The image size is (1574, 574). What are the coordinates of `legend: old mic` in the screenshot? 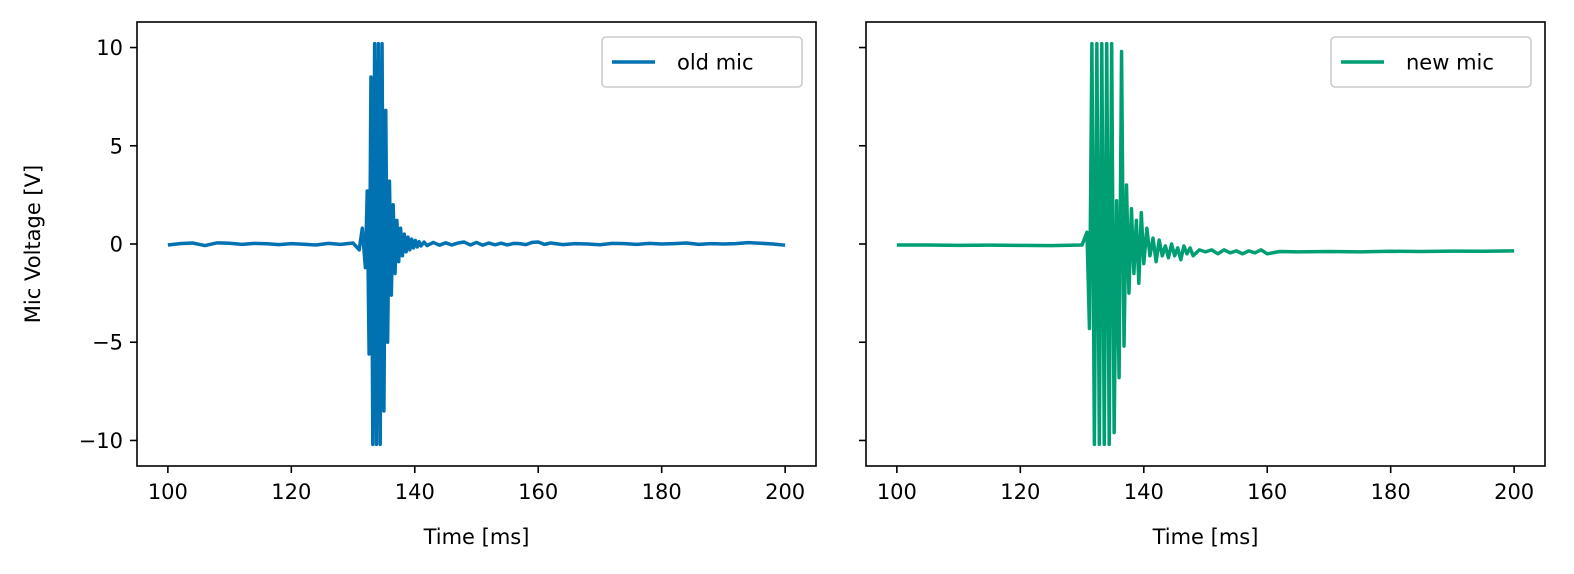 It's located at (702, 62).